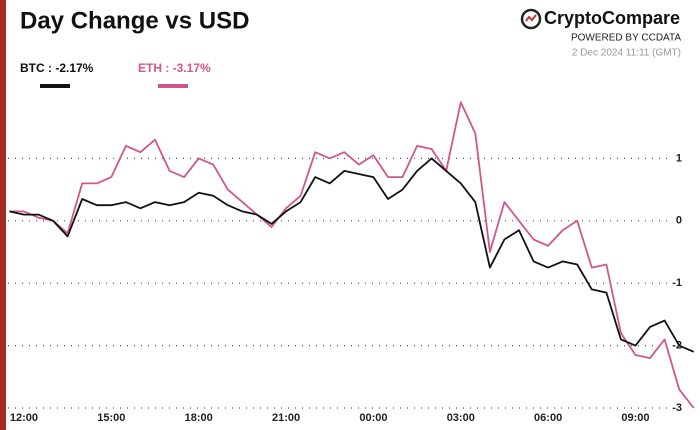  Describe the element at coordinates (461, 418) in the screenshot. I see `x-tick-label: 03:00` at that location.